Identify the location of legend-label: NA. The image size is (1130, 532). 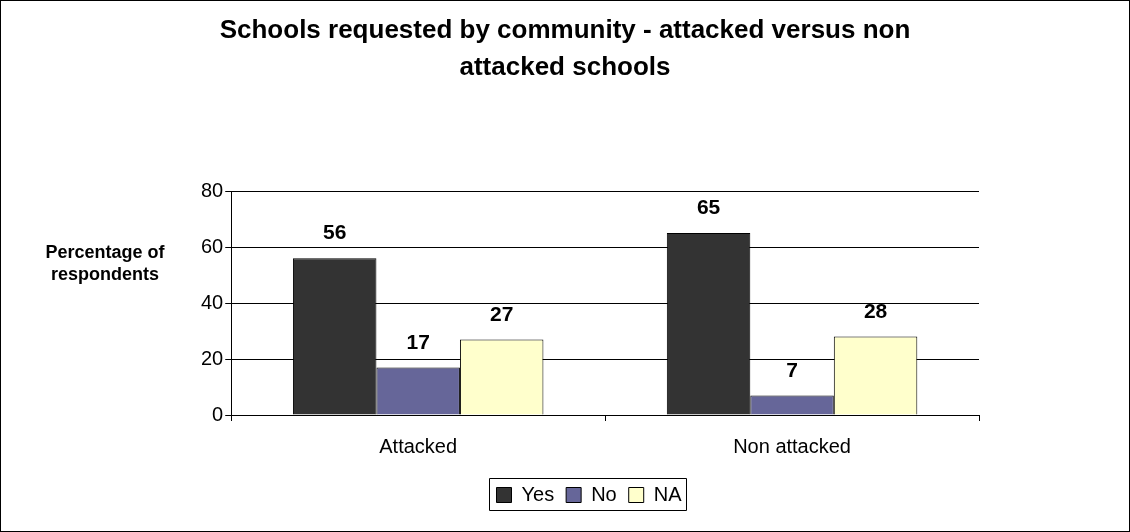
(668, 493).